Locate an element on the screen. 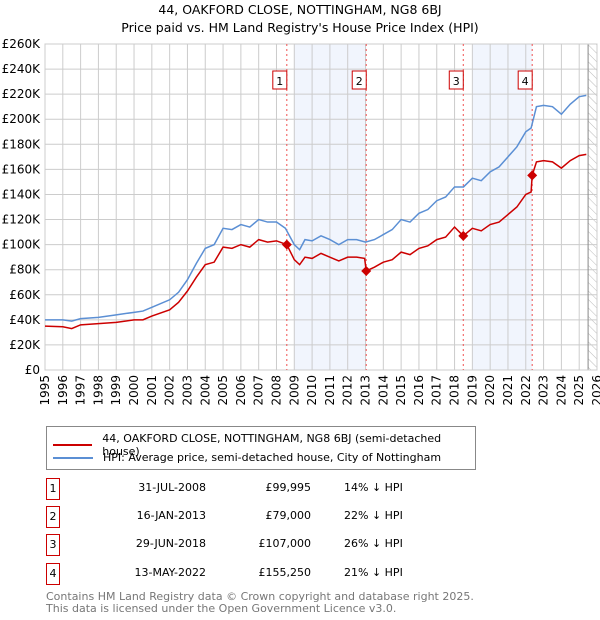 The image size is (600, 620). x-tick-label: 2014 is located at coordinates (383, 390).